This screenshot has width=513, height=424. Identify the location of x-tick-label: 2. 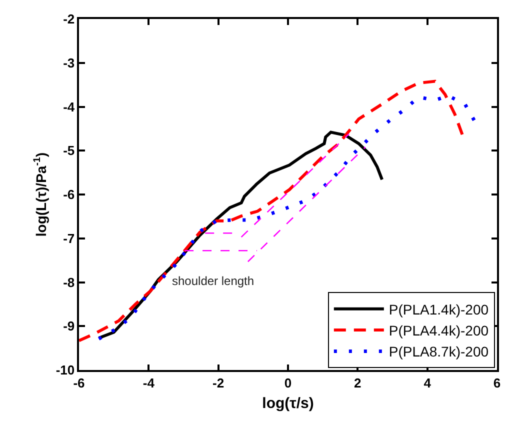
(358, 382).